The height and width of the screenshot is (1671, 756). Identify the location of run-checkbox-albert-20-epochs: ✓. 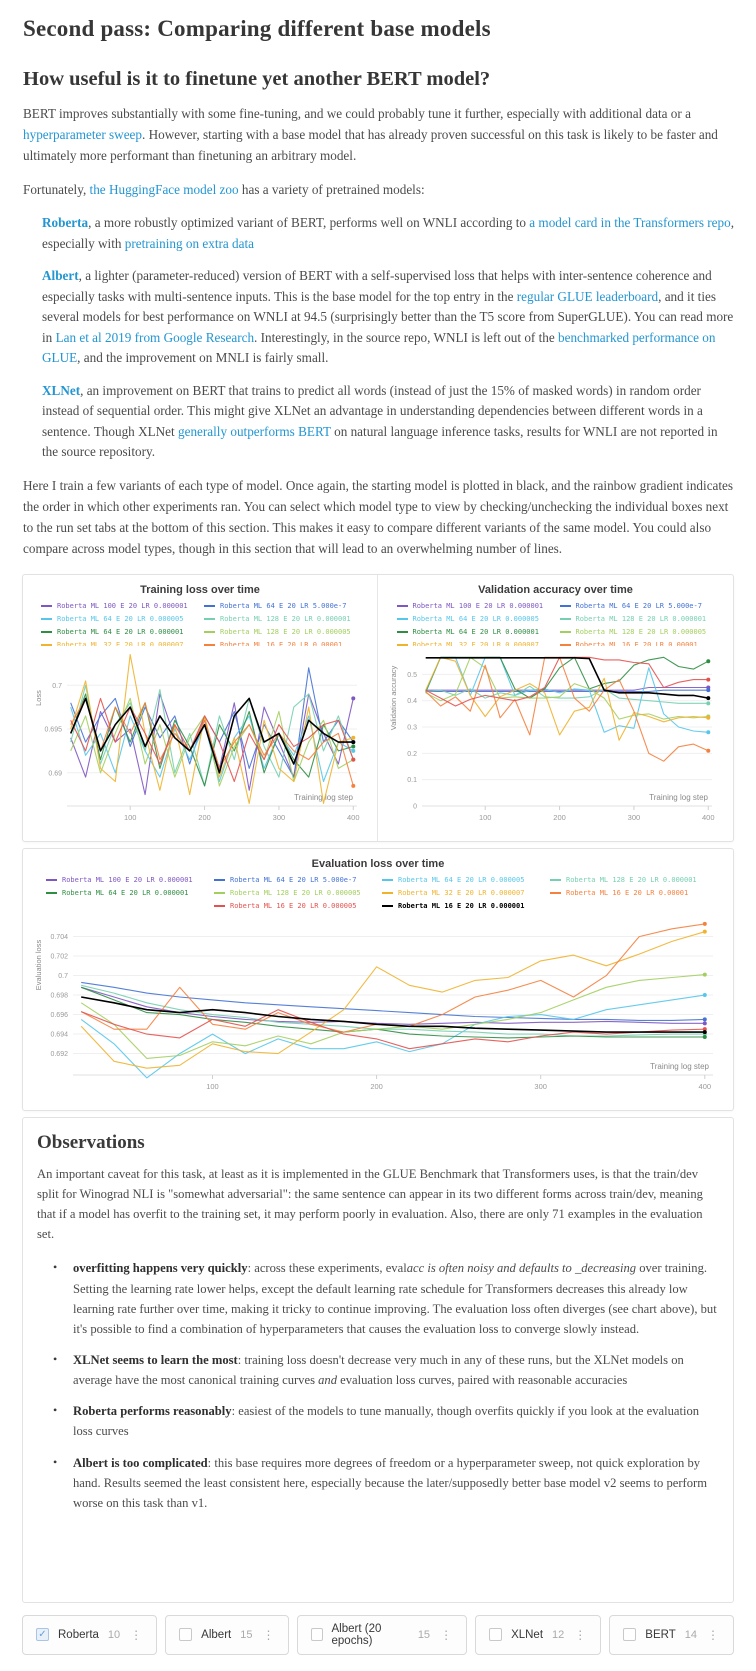
(317, 1635).